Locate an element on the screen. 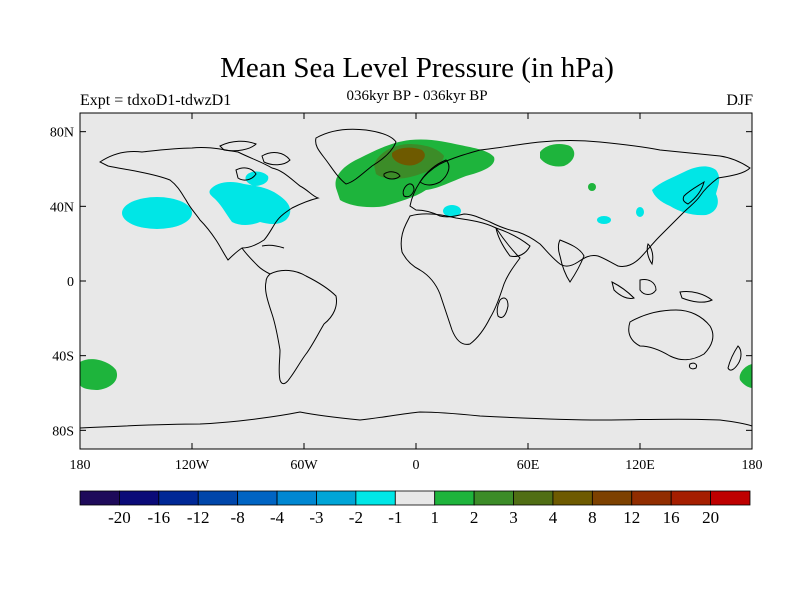 The image size is (800, 600). colorbar-label: -2 is located at coordinates (356, 517).